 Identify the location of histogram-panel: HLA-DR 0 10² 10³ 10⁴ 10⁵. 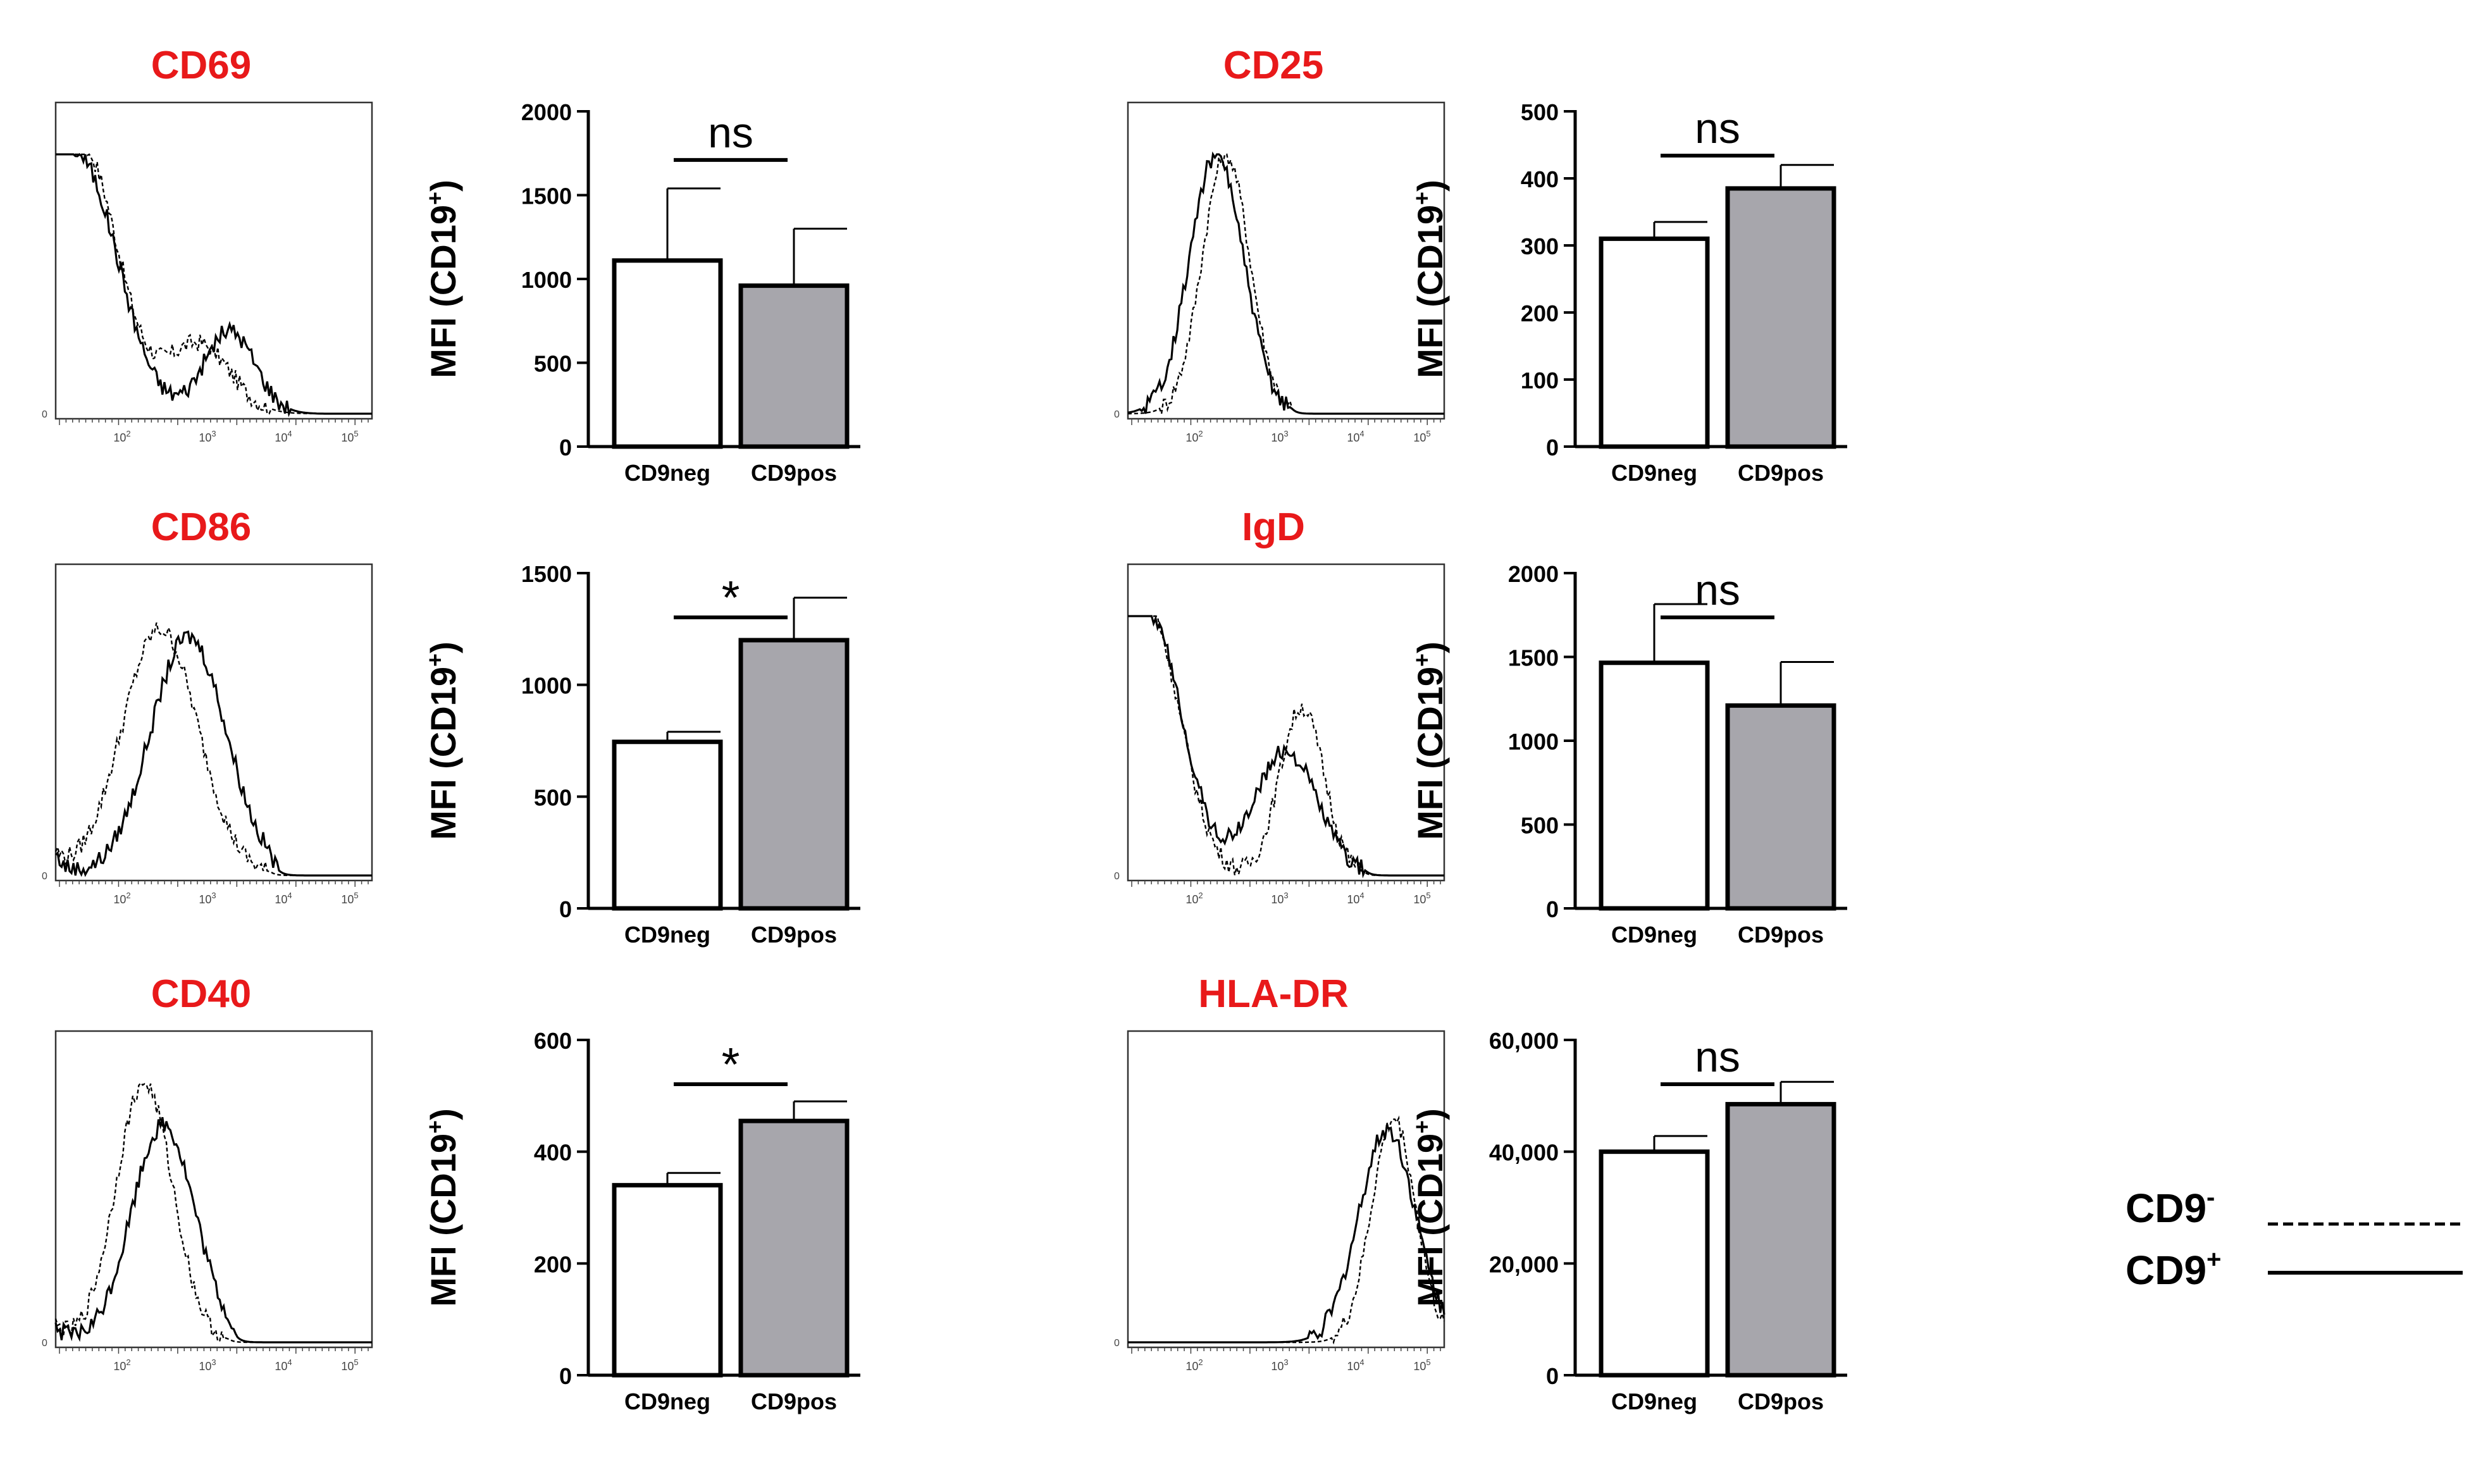
(1279, 1172).